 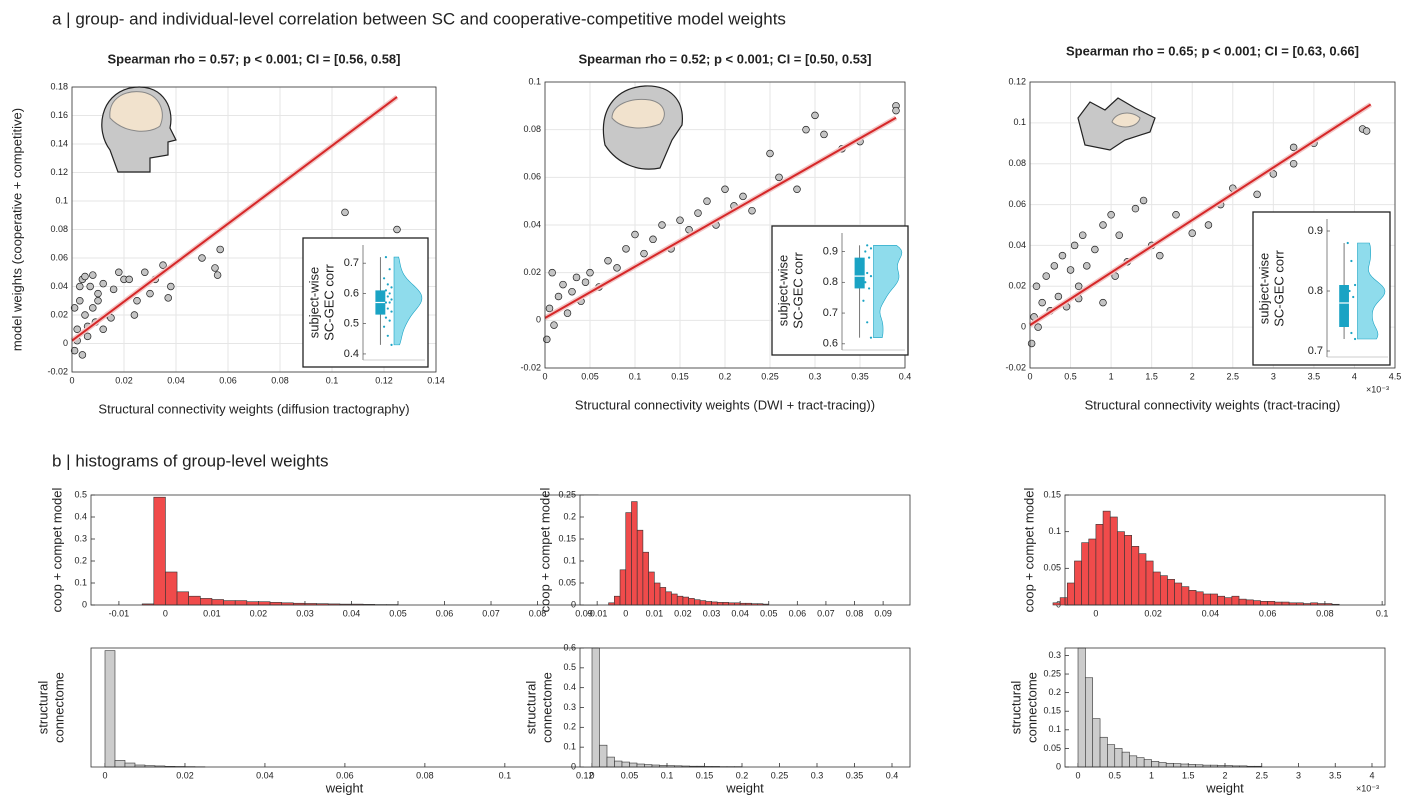 What do you see at coordinates (1225, 550) in the screenshot?
I see `plot-frame` at bounding box center [1225, 550].